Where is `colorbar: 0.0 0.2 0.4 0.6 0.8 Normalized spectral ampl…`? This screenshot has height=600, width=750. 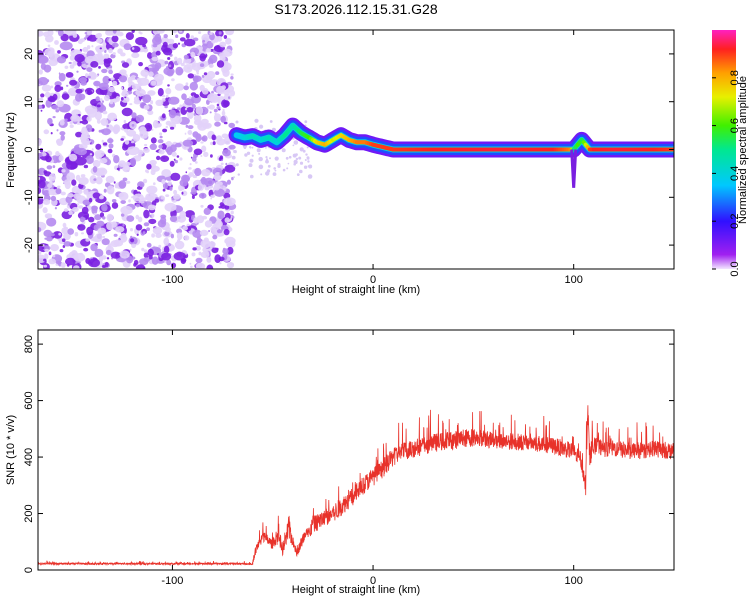
colorbar: 0.0 0.2 0.4 0.6 0.8 Normalized spectral ampl… is located at coordinates (730, 153).